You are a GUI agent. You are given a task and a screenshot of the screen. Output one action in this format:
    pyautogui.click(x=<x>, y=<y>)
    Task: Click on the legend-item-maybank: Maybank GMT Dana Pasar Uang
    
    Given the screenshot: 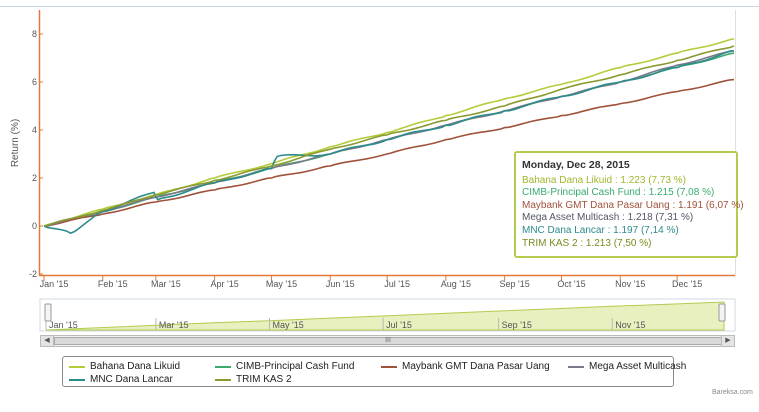 What is the action you would take?
    pyautogui.click(x=465, y=366)
    